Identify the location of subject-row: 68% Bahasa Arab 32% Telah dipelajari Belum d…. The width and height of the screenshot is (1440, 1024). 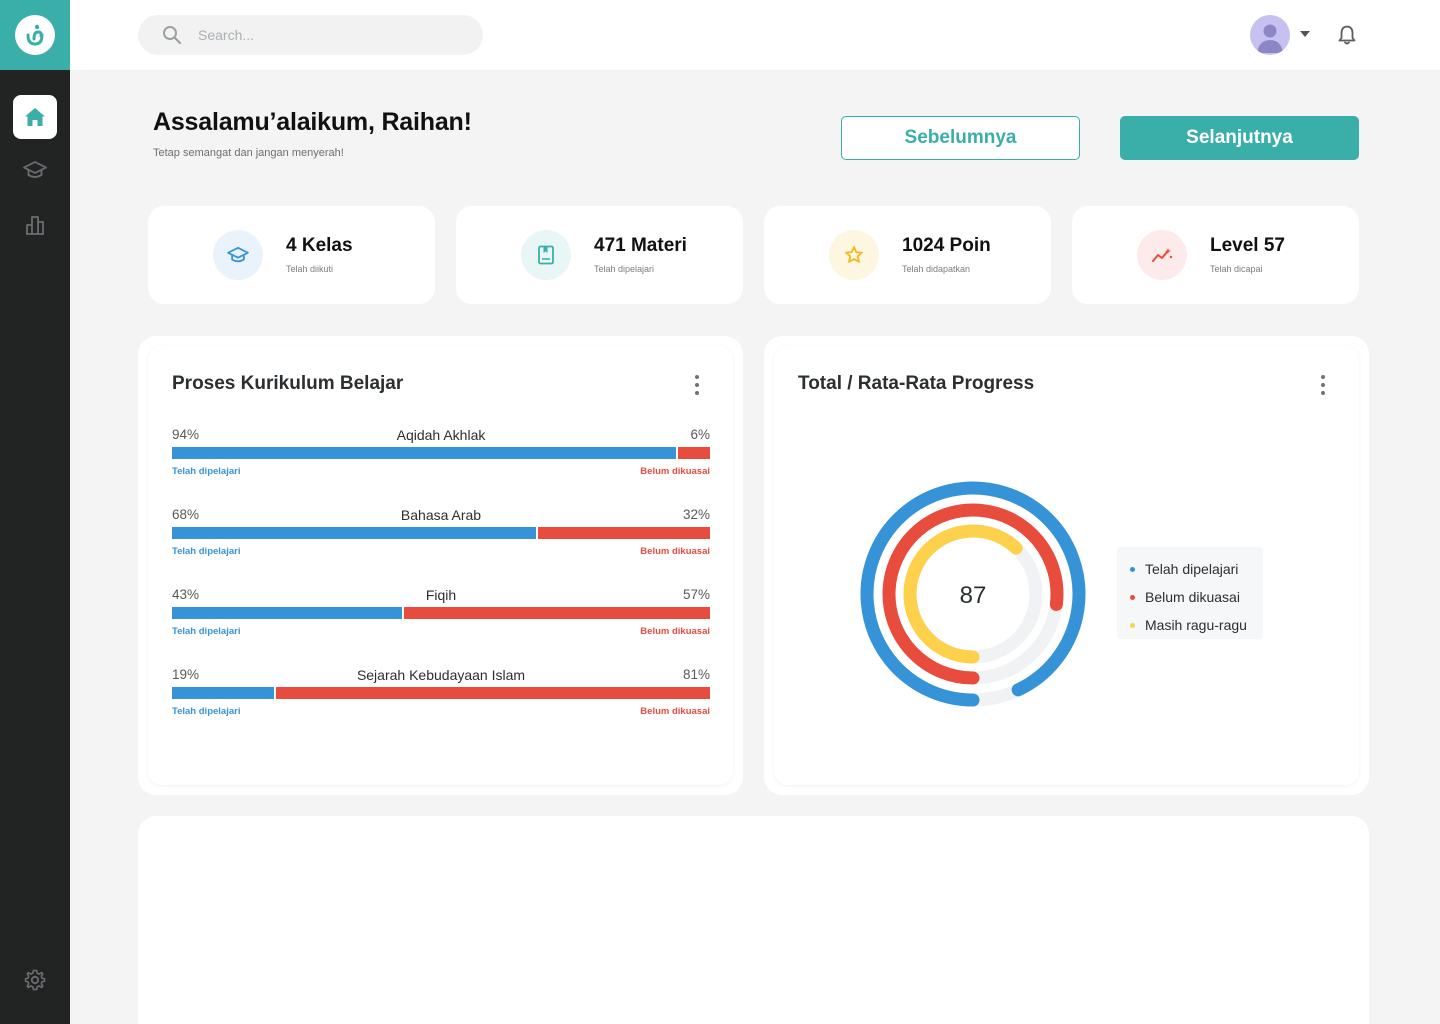
(441, 537).